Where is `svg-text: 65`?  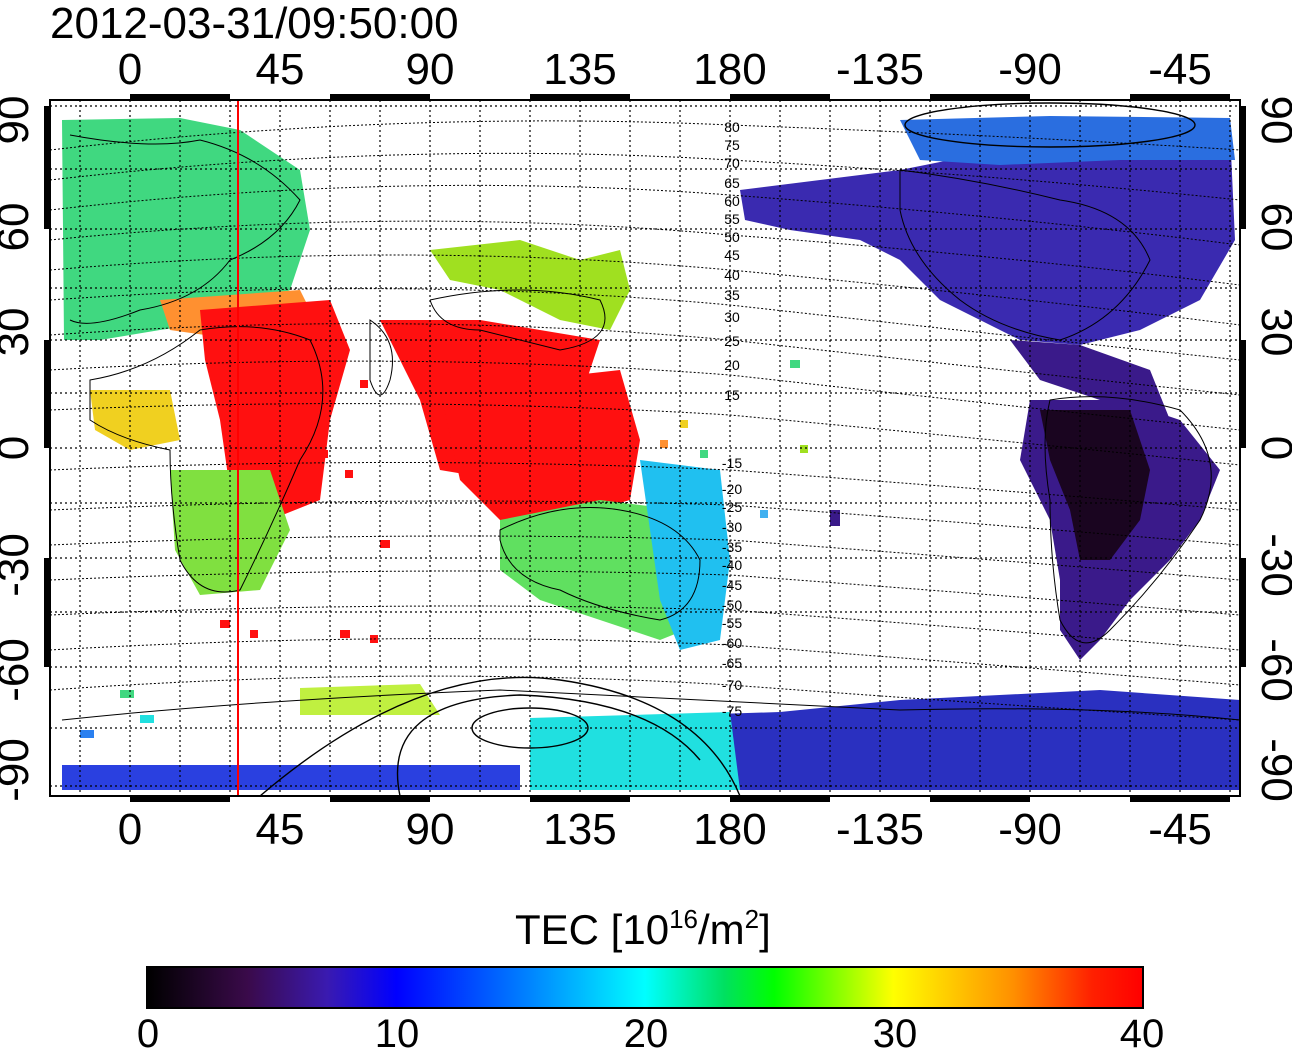
svg-text: 65 is located at coordinates (732, 183).